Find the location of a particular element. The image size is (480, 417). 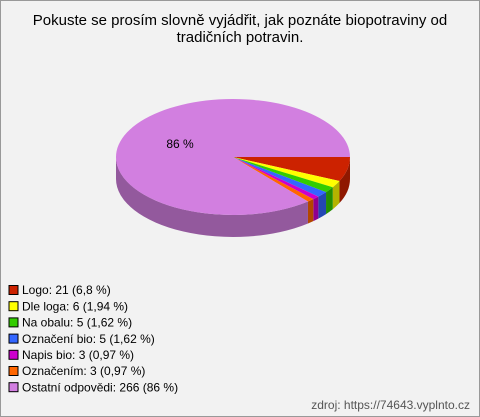

legend-label: Dle loga: 6 (1,94 %) is located at coordinates (75, 306).